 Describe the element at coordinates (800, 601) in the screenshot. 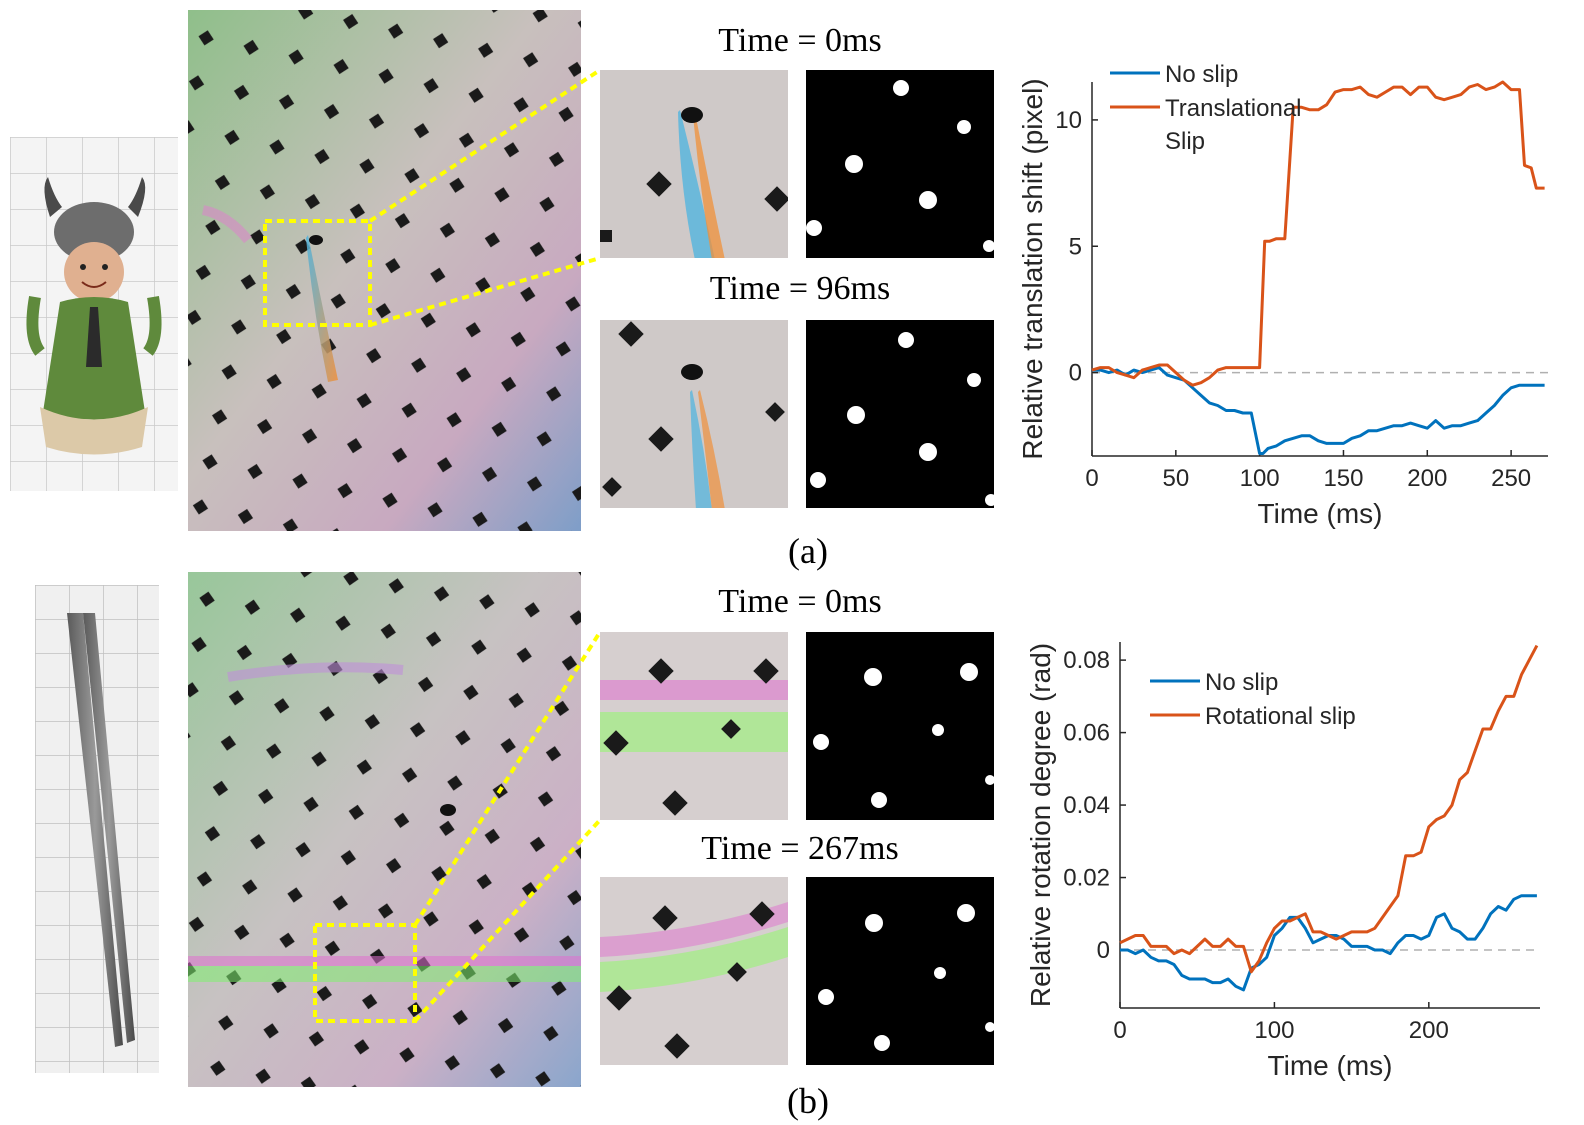

I see `time-label-b-t0: Time = 0ms` at that location.